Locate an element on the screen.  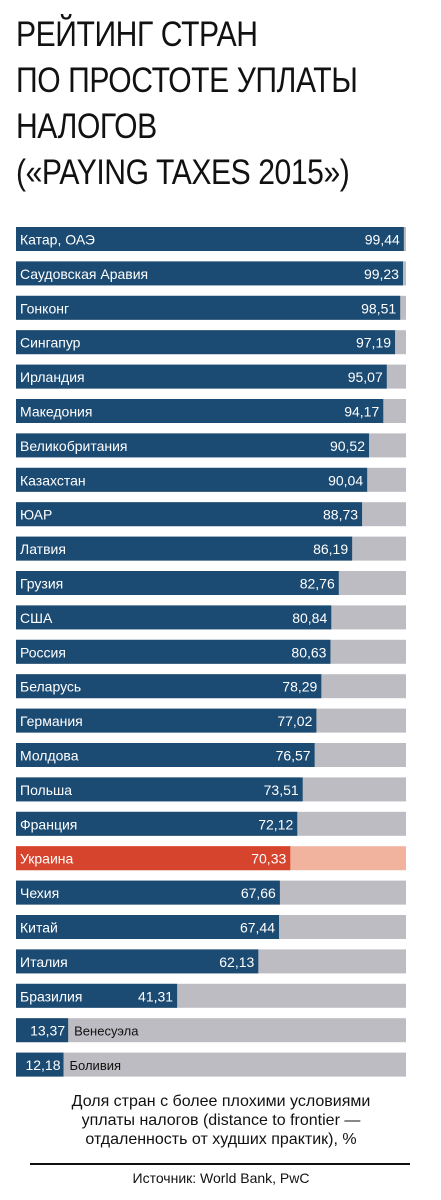
value-label: 72,12 is located at coordinates (275, 824).